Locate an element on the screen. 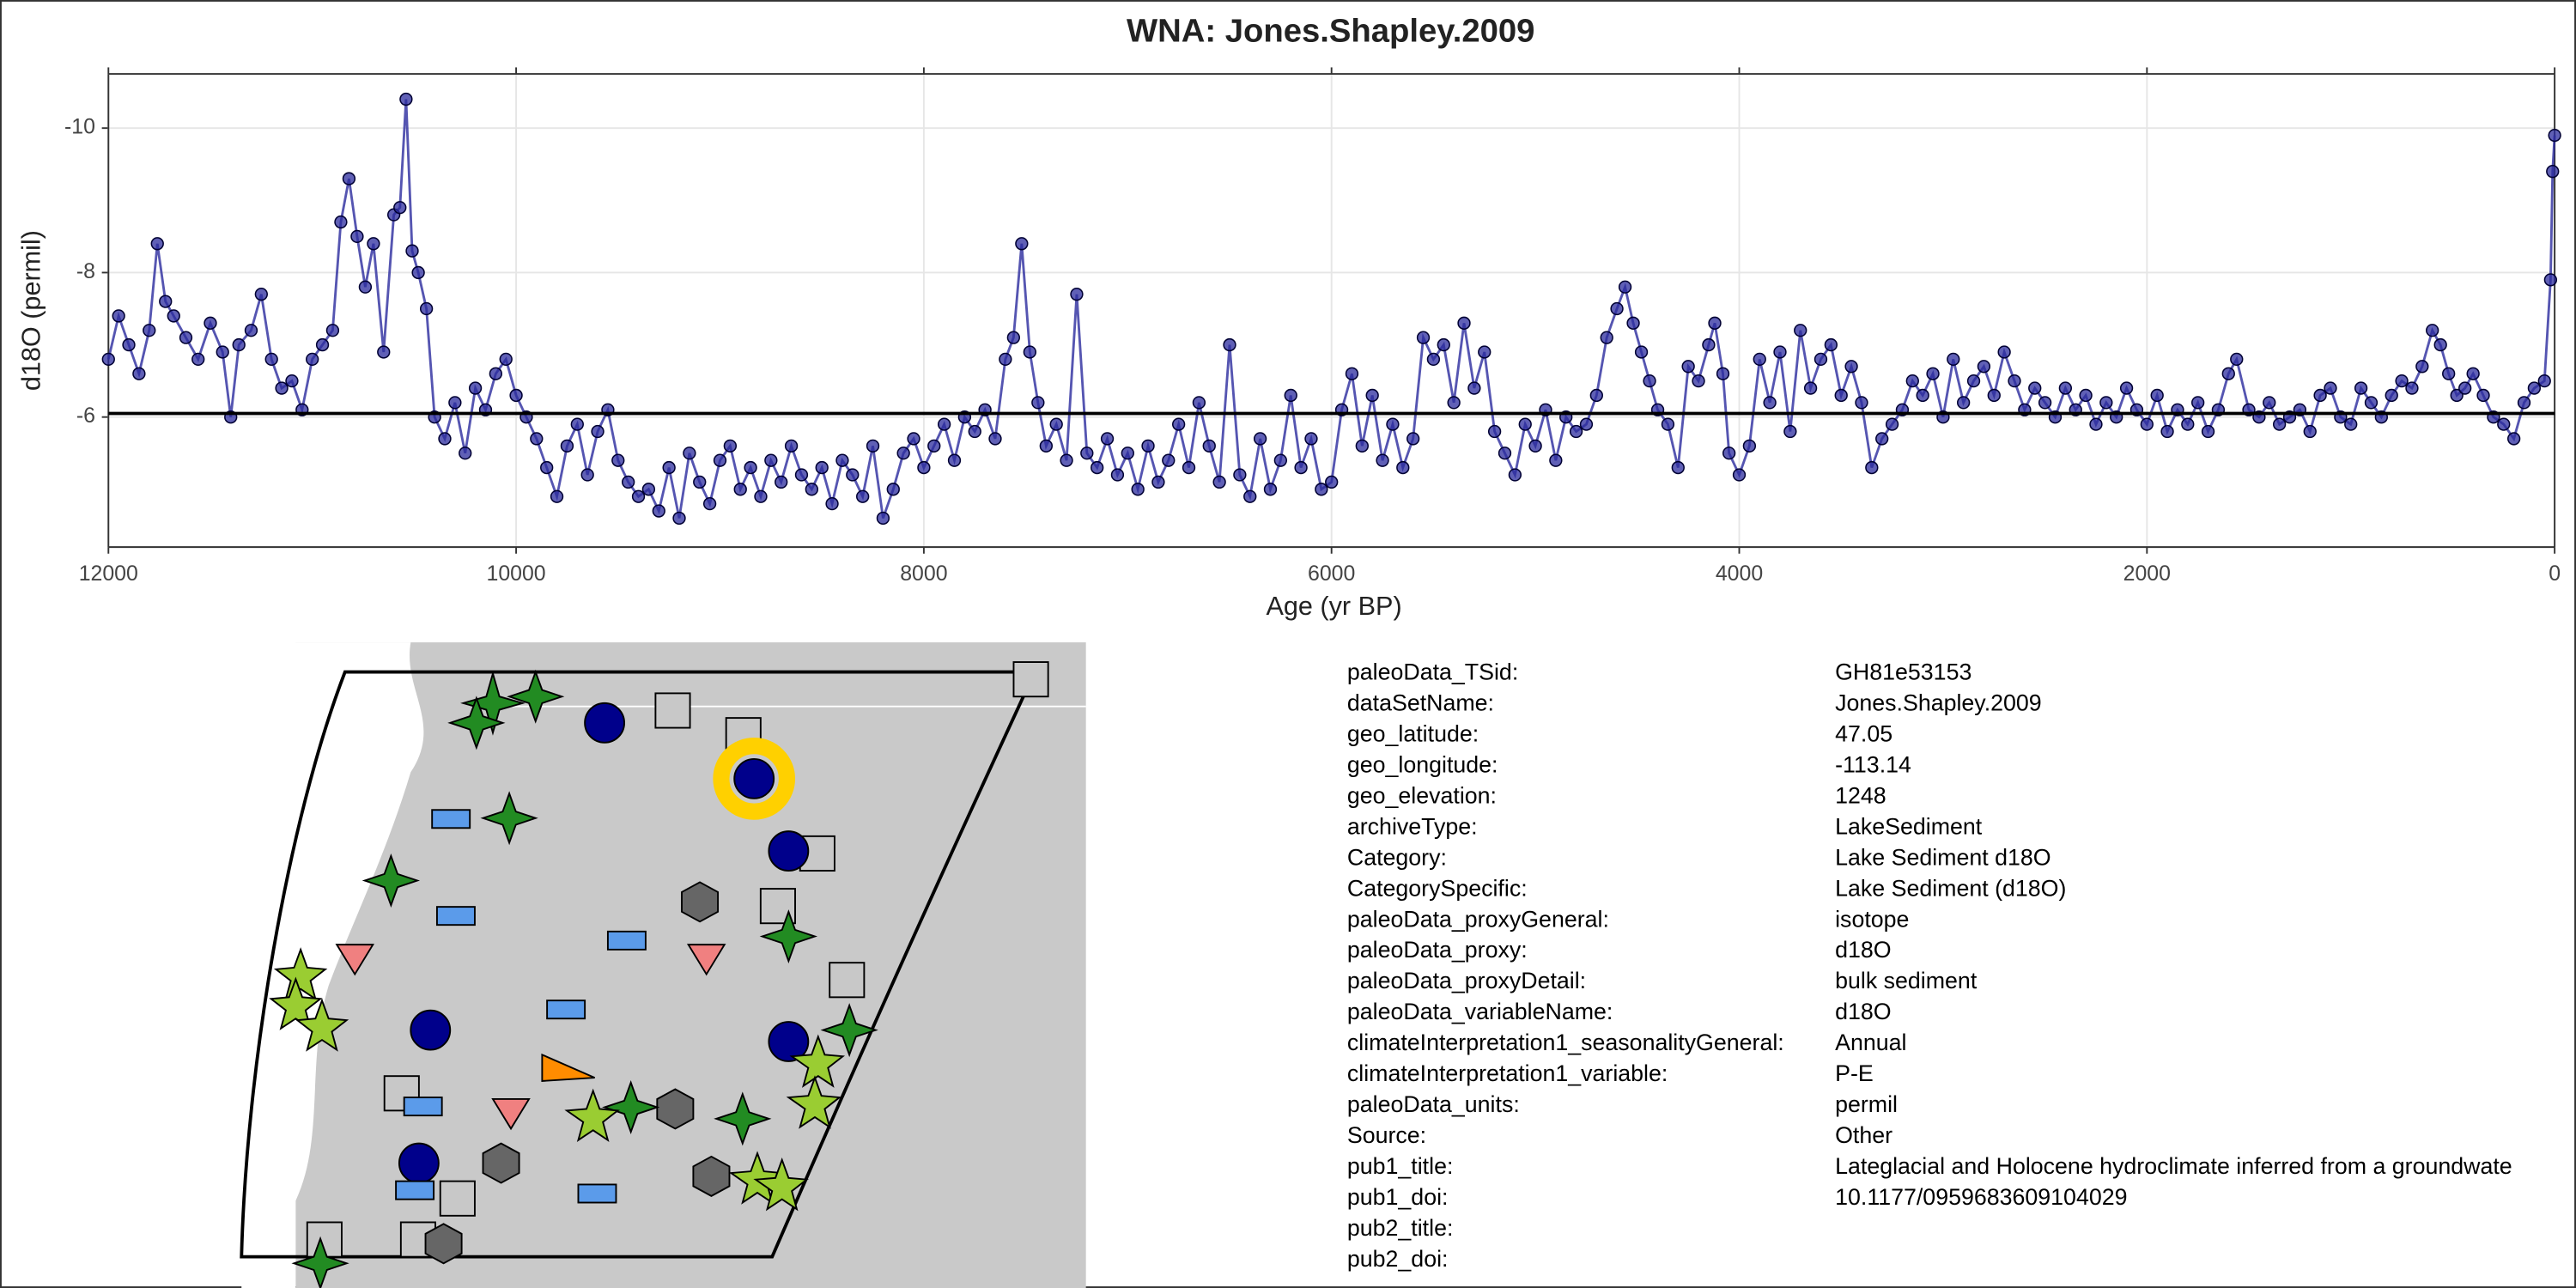  chart-title: WNA: Jones.Shapley.2009 is located at coordinates (1330, 31).